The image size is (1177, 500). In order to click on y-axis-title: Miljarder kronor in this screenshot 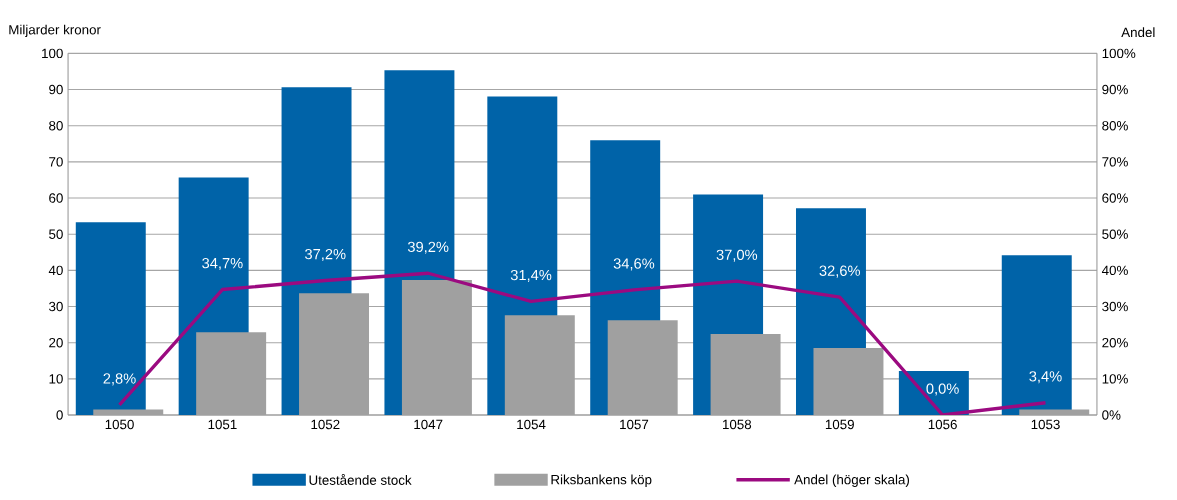, I will do `click(55, 30)`.